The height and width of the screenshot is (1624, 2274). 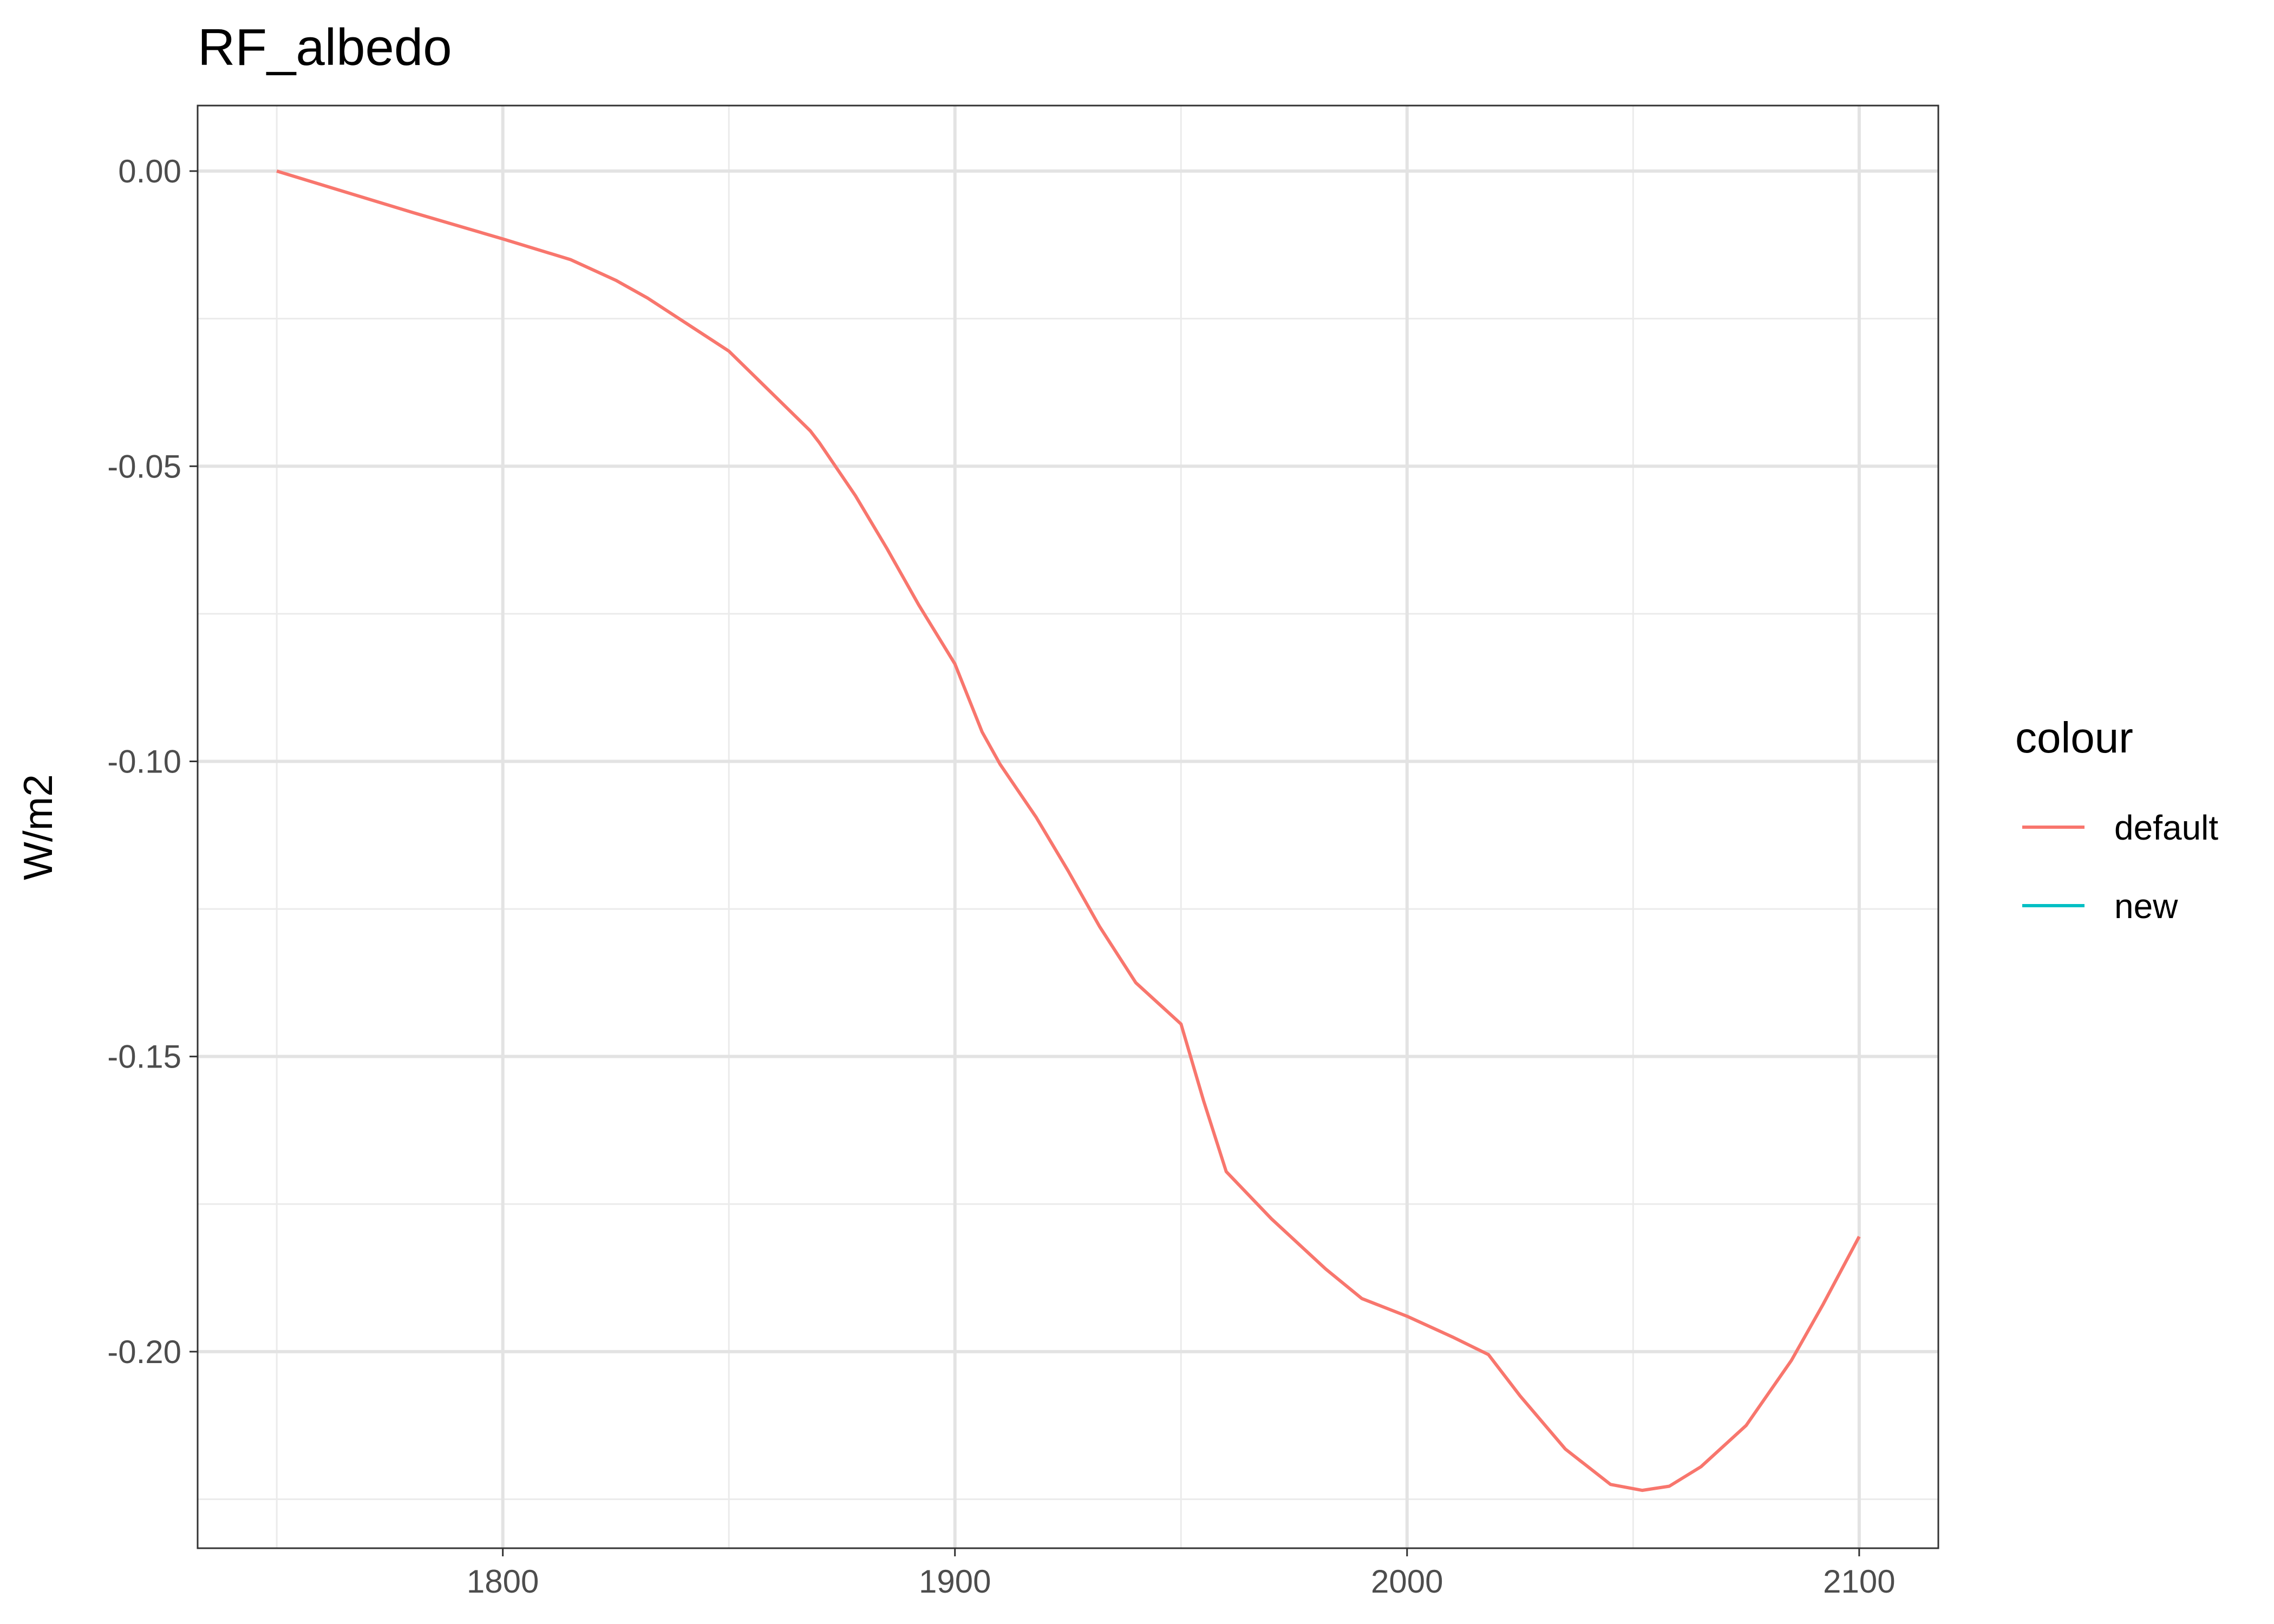 I want to click on x-tick-label: 1900, so click(x=955, y=1581).